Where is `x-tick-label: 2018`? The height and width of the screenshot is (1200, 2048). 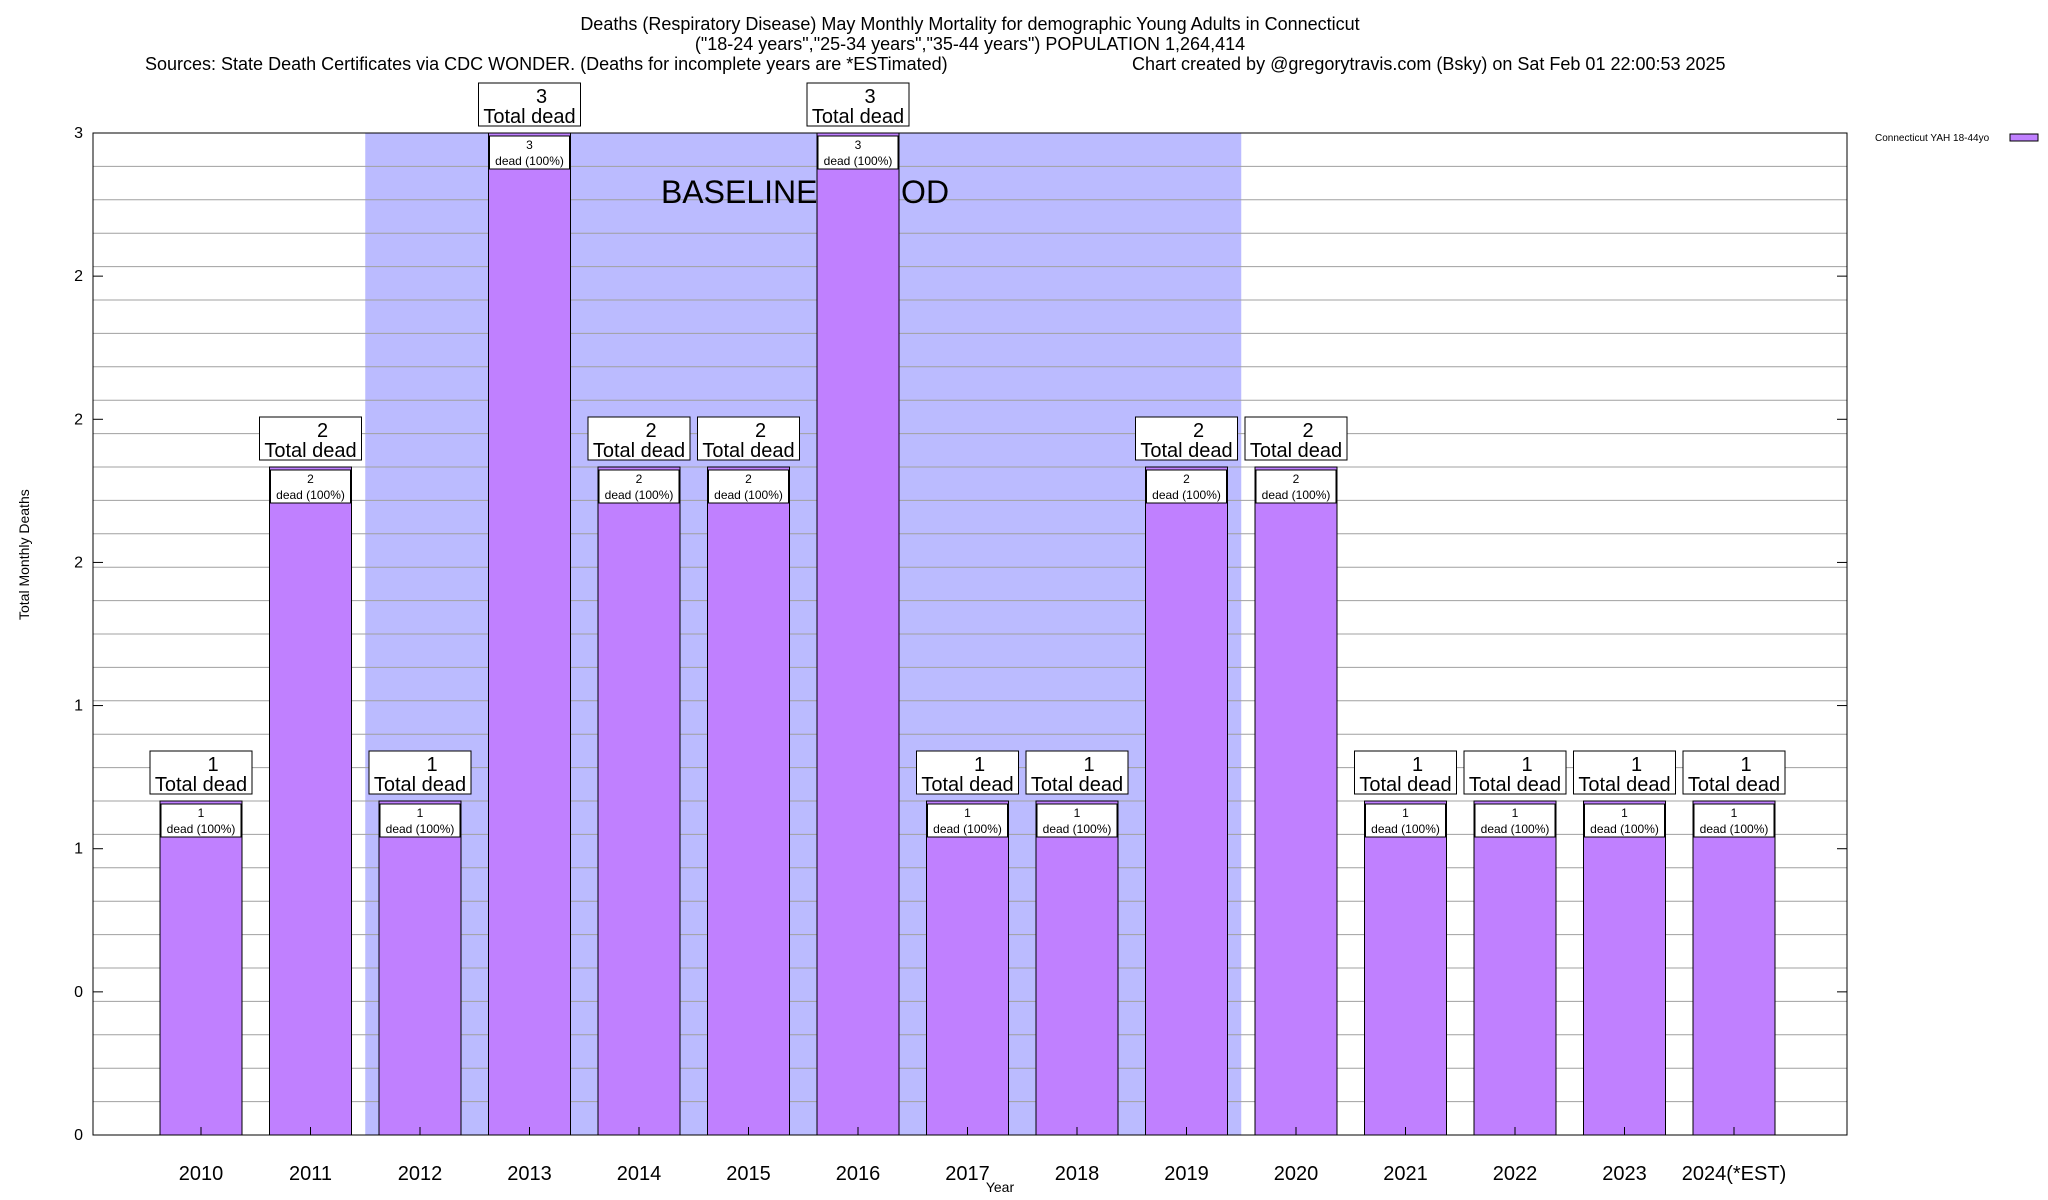
x-tick-label: 2018 is located at coordinates (1077, 1174).